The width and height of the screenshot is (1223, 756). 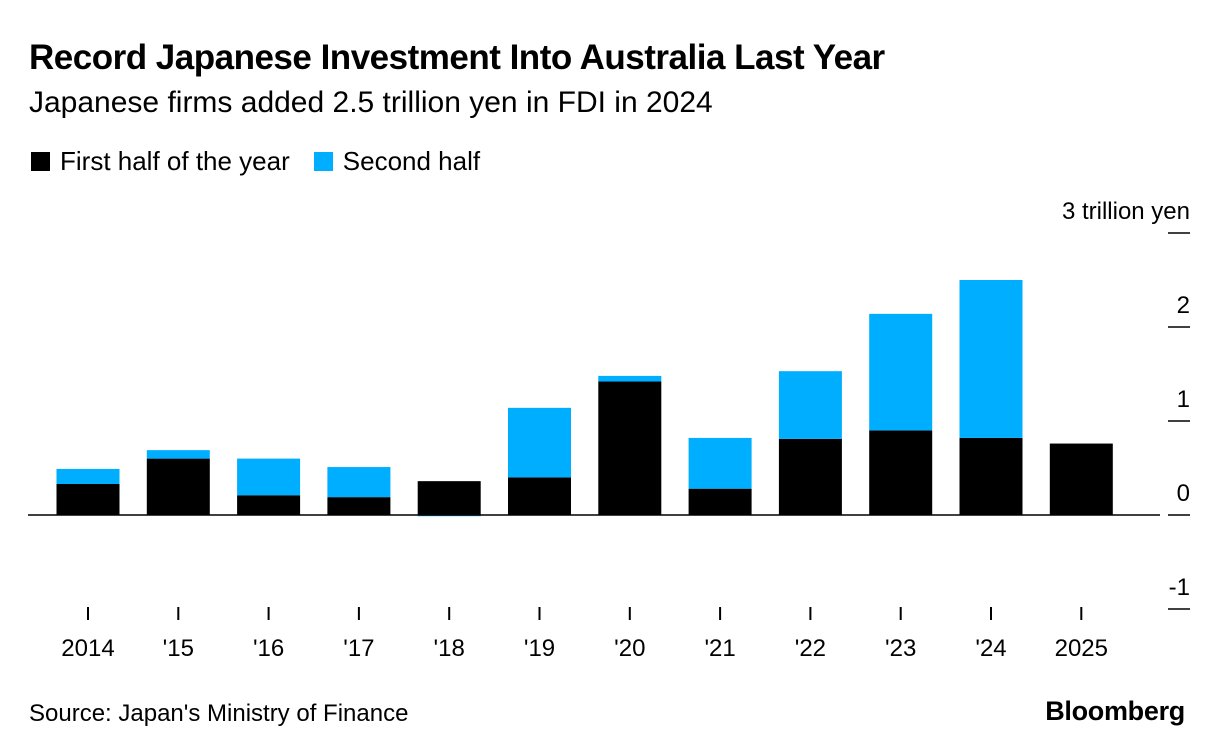 What do you see at coordinates (719, 648) in the screenshot?
I see `x-tick-label: '21` at bounding box center [719, 648].